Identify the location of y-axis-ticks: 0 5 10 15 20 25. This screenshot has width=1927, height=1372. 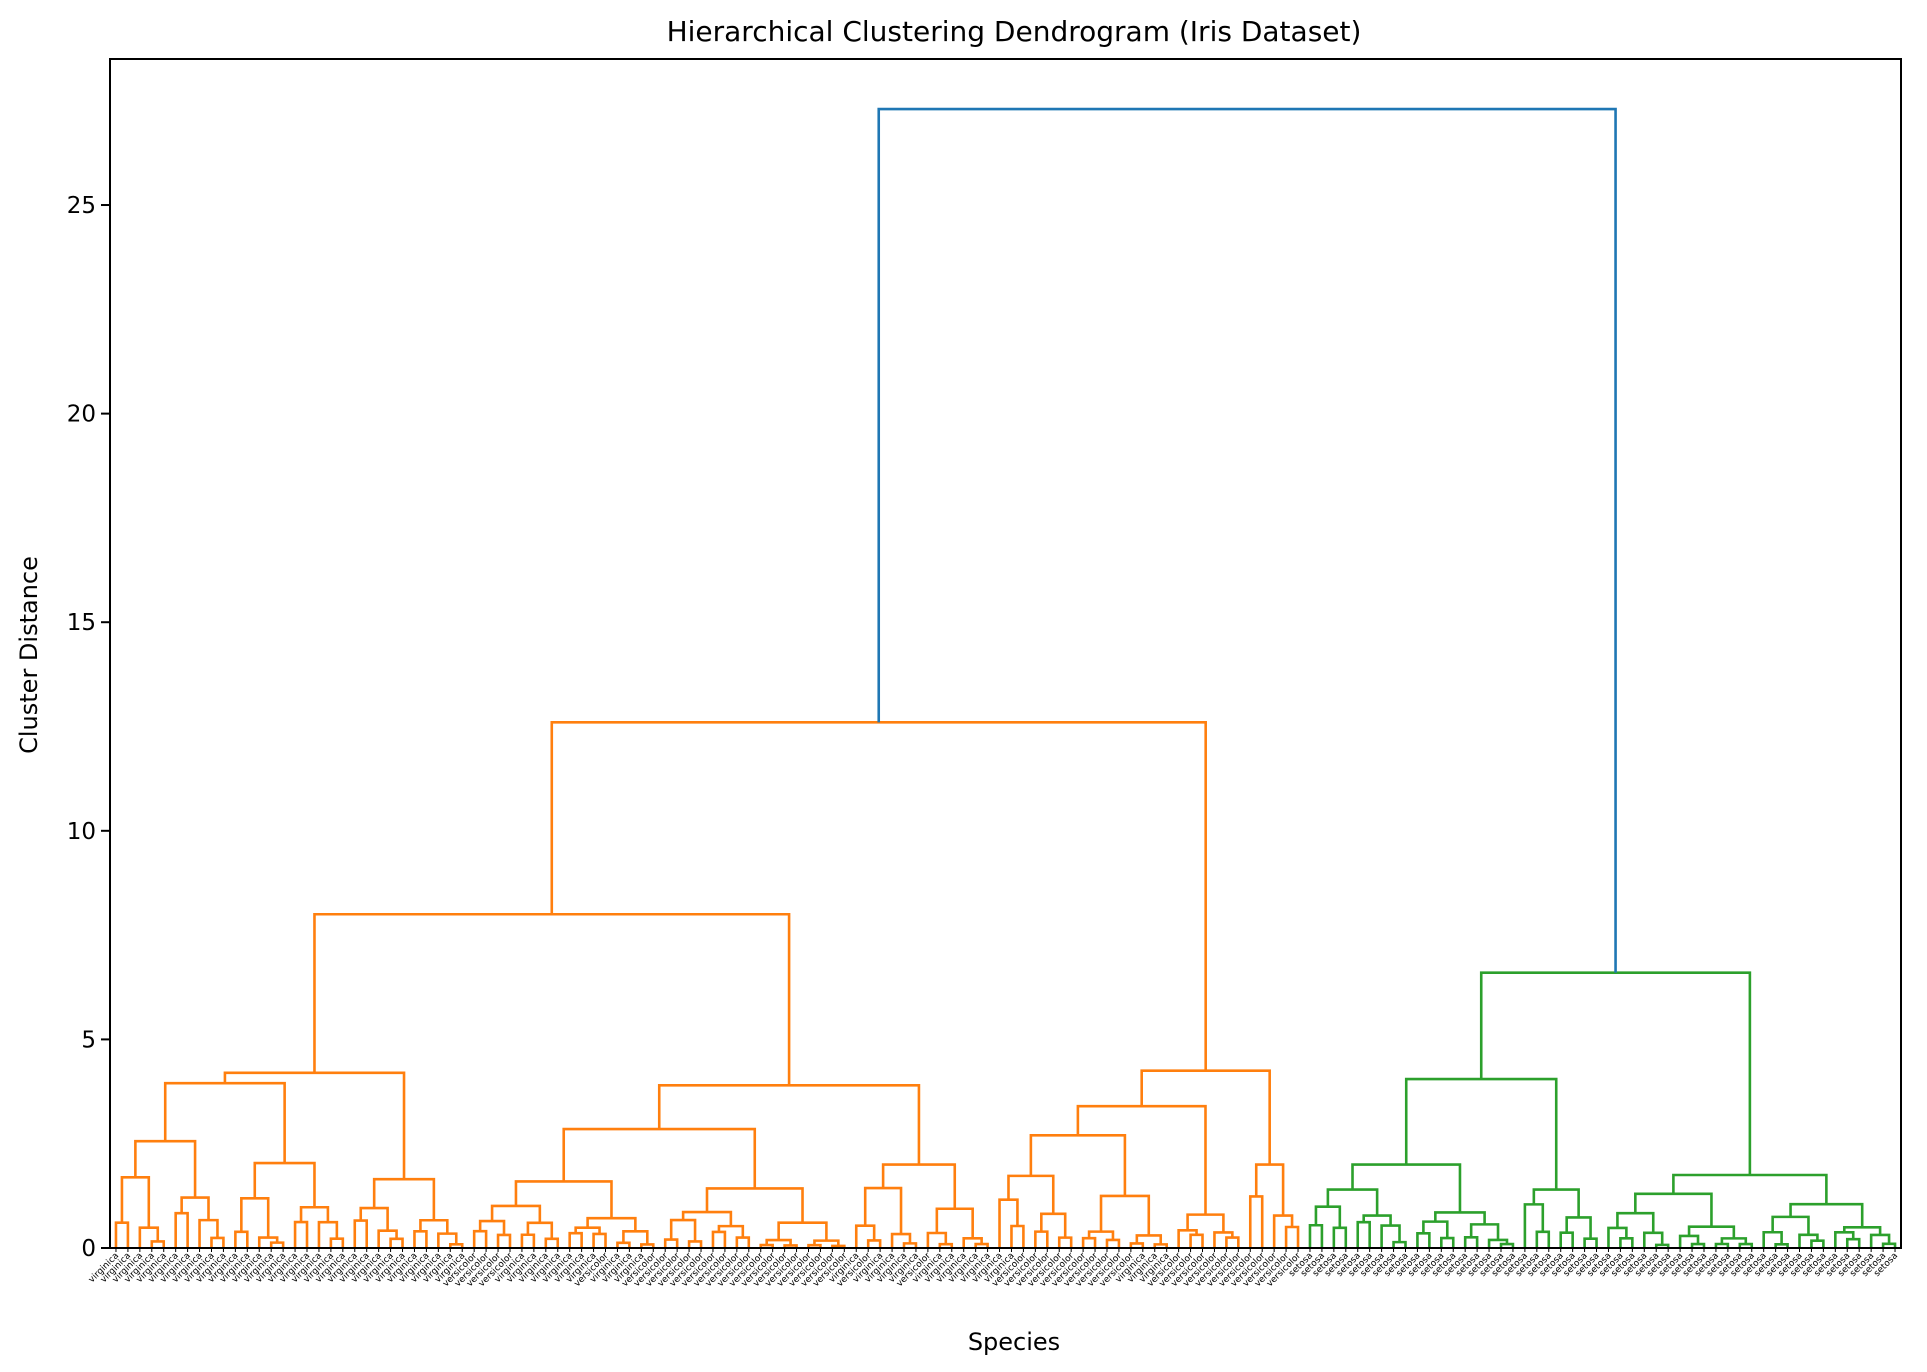
(88, 727).